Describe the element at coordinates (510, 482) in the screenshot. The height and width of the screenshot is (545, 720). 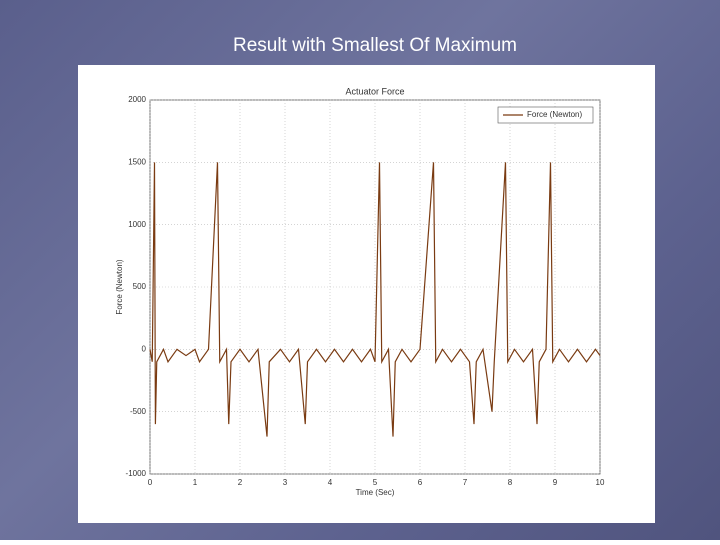
I see `x-tick-label: 8` at that location.